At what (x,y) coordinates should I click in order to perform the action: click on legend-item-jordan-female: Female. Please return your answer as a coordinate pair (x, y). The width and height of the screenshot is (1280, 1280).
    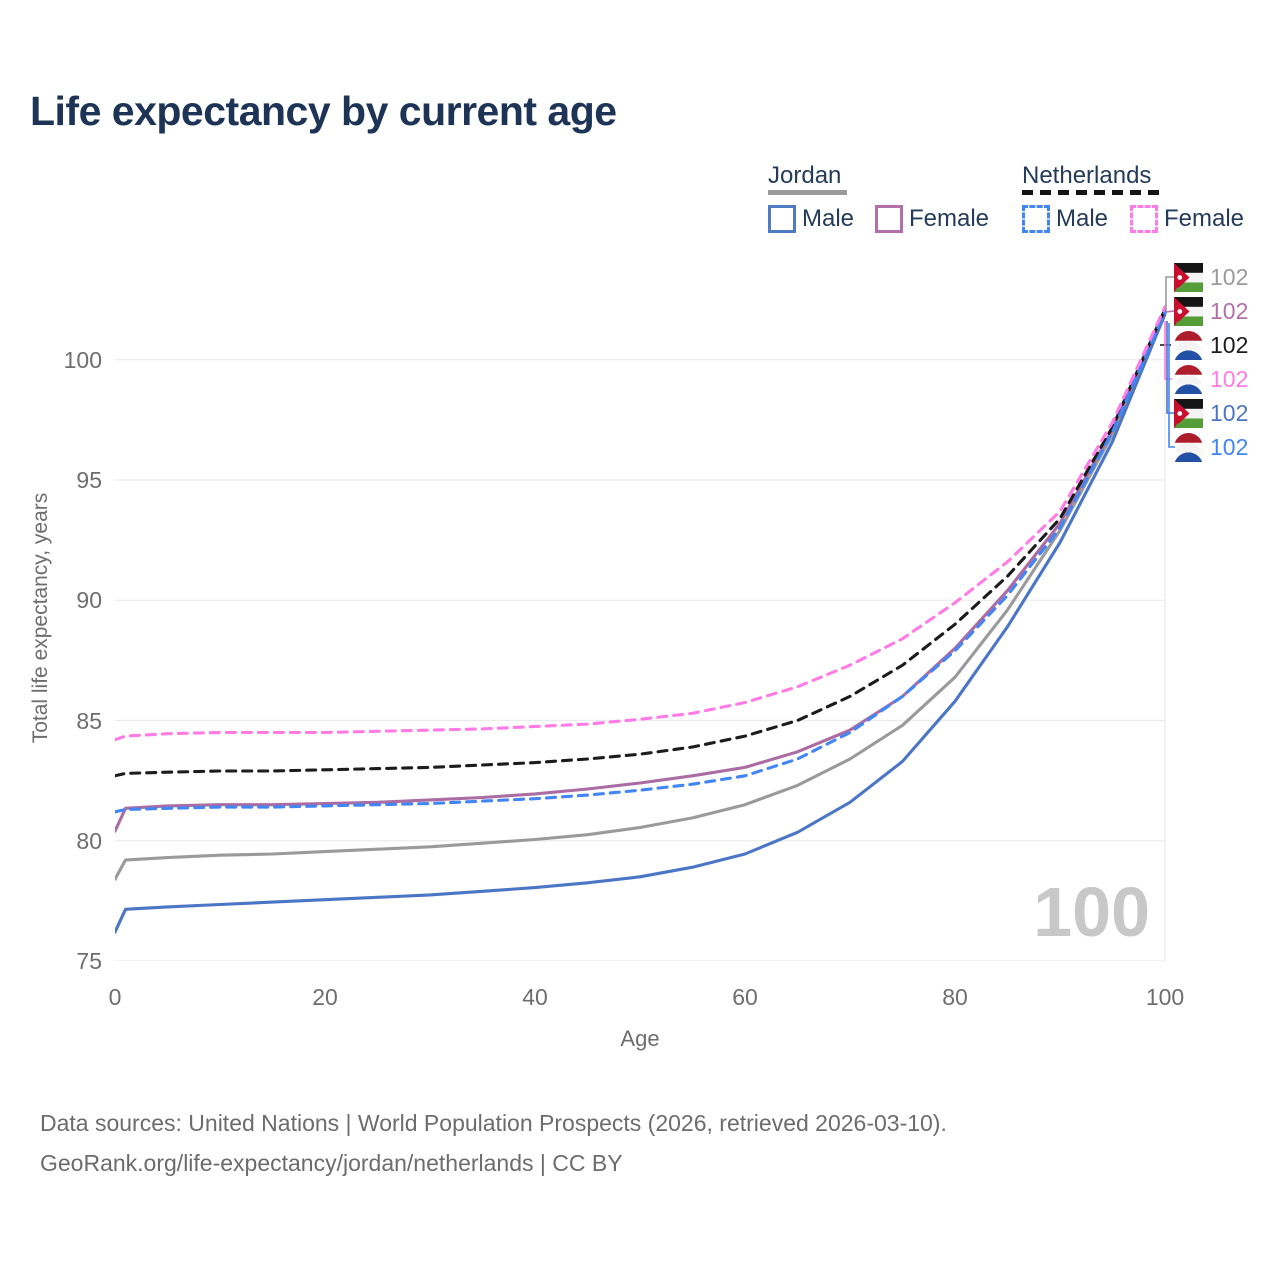
    Looking at the image, I should click on (932, 219).